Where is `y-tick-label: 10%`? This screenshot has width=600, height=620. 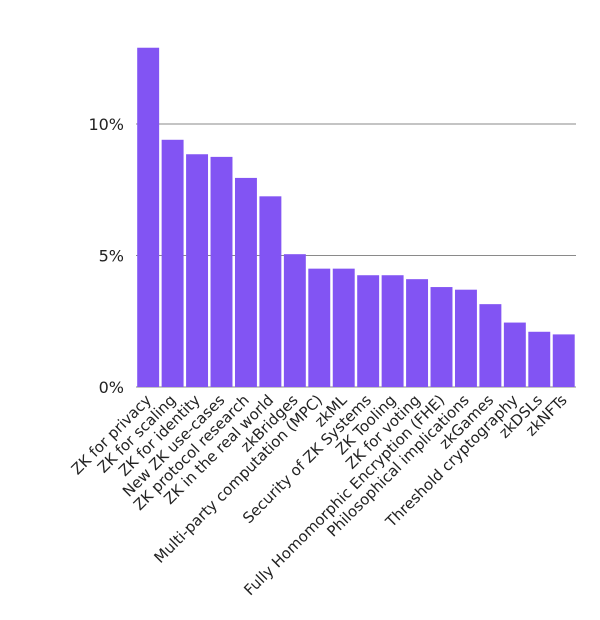 y-tick-label: 10% is located at coordinates (106, 124).